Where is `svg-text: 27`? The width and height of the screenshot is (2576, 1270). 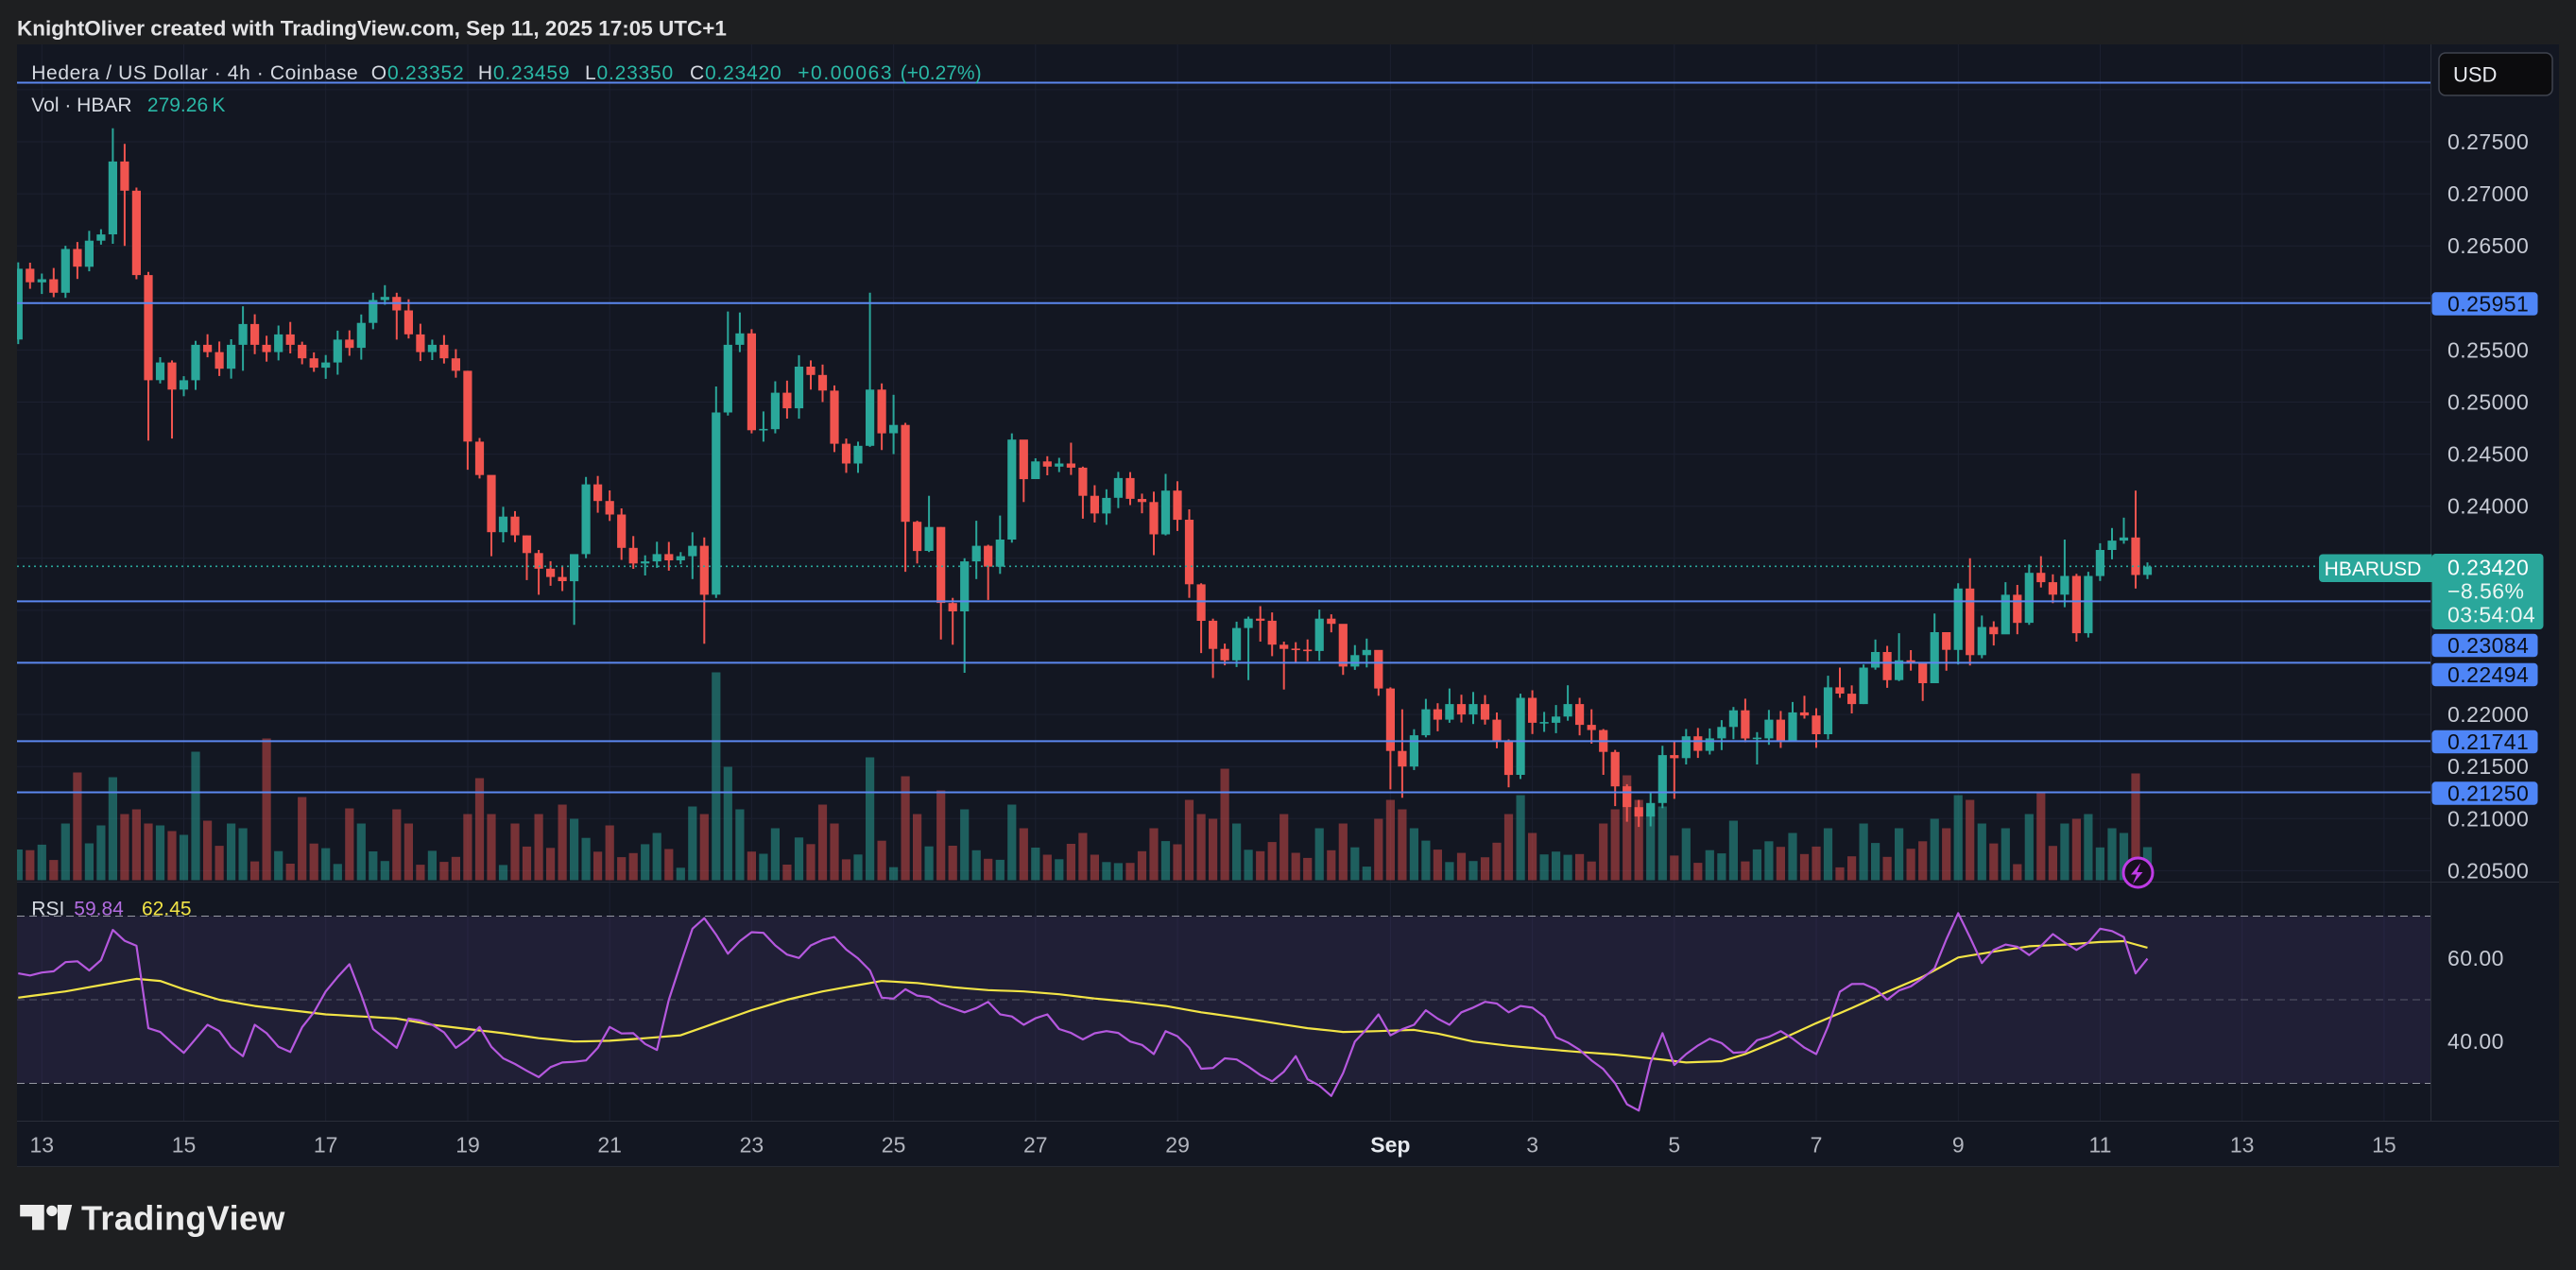
svg-text: 27 is located at coordinates (1035, 1145).